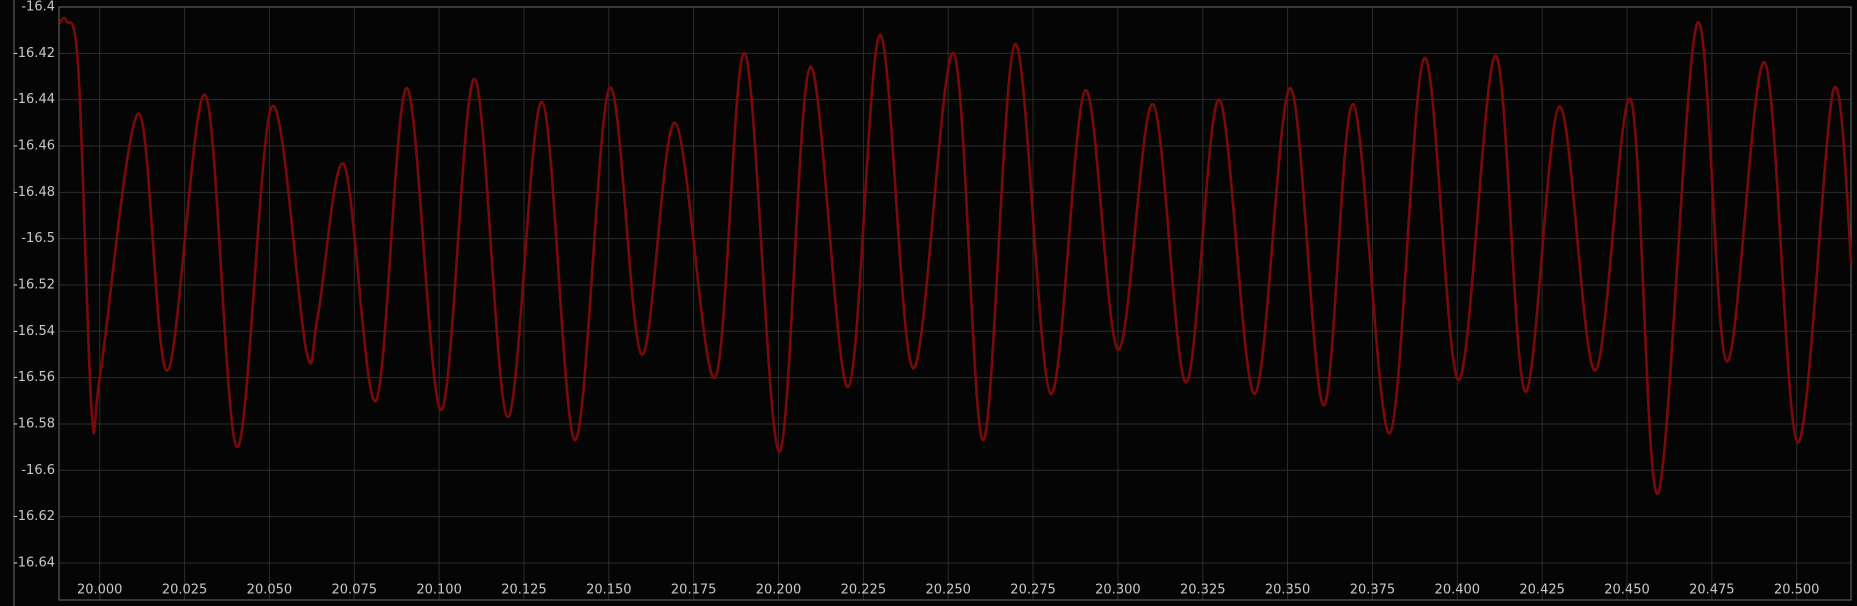  I want to click on x-tick-label: 20.000, so click(100, 590).